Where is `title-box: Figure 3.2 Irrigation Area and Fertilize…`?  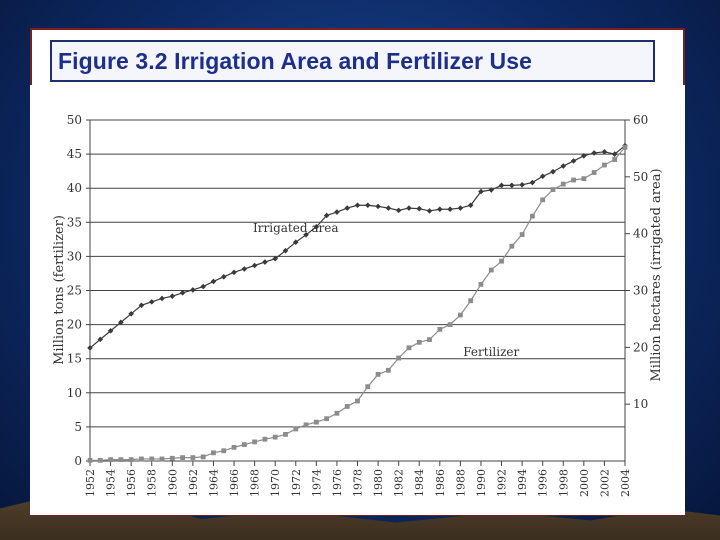
title-box: Figure 3.2 Irrigation Area and Fertilize… is located at coordinates (352, 61).